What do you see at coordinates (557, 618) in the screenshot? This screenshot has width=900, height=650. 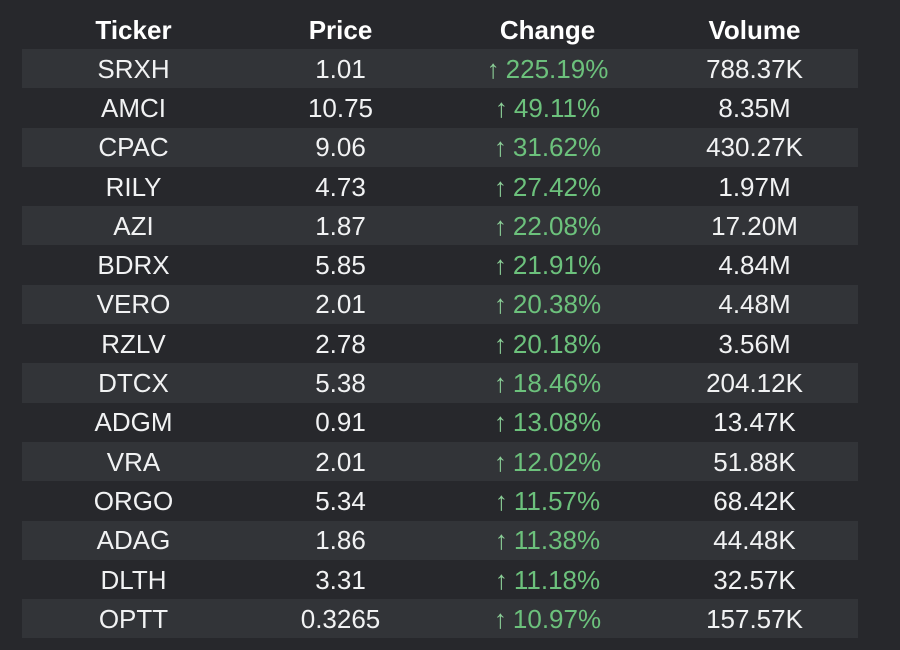 I see `change-value: 10.97%` at bounding box center [557, 618].